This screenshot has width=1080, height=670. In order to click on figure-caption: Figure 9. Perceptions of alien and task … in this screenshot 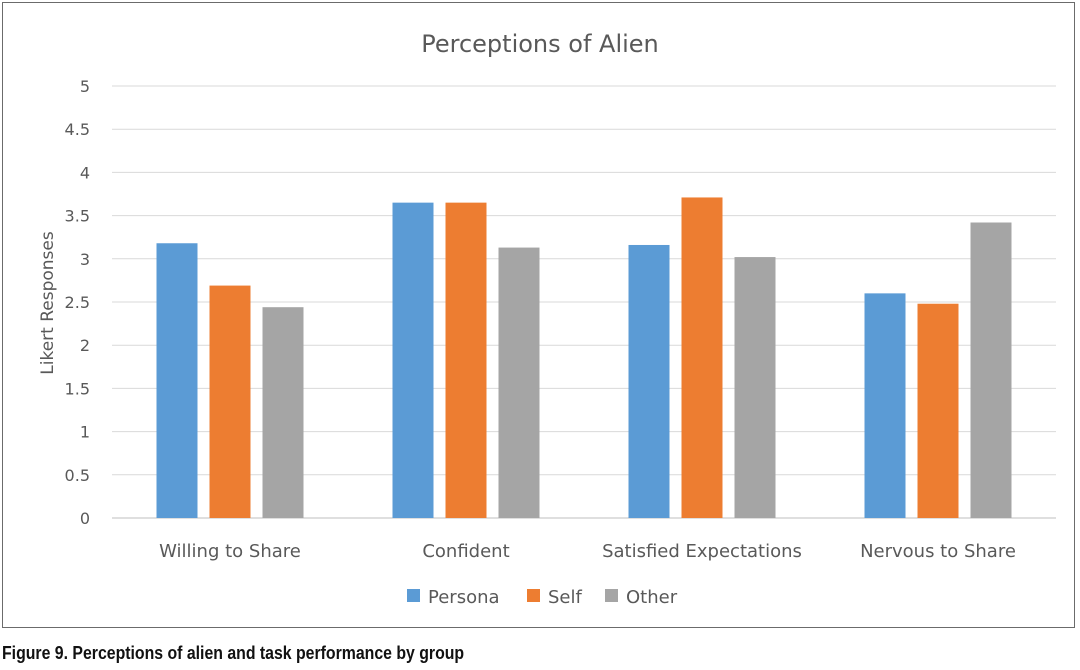, I will do `click(233, 653)`.